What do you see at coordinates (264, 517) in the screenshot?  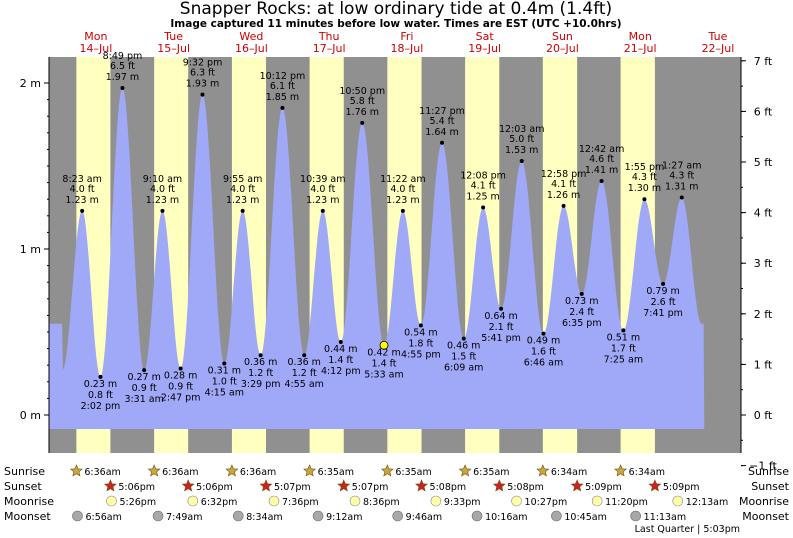 I see `moonset-time: 8:34am` at bounding box center [264, 517].